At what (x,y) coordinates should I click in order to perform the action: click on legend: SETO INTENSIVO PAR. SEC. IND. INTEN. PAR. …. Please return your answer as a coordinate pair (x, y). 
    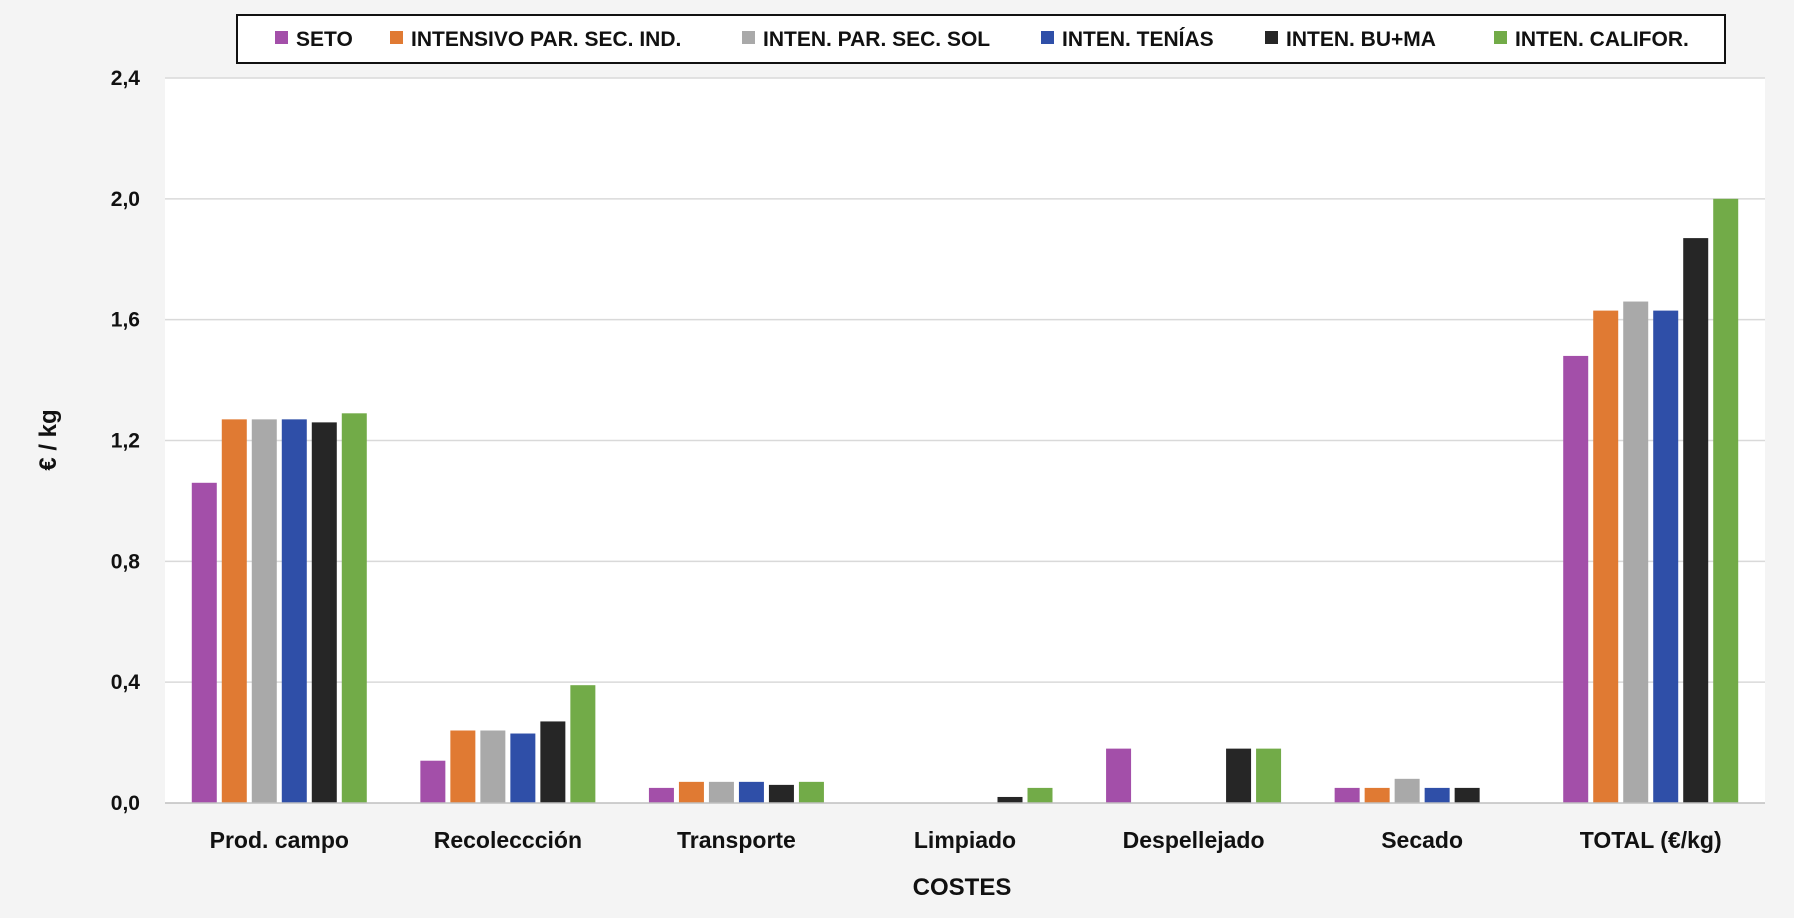
    Looking at the image, I should click on (982, 39).